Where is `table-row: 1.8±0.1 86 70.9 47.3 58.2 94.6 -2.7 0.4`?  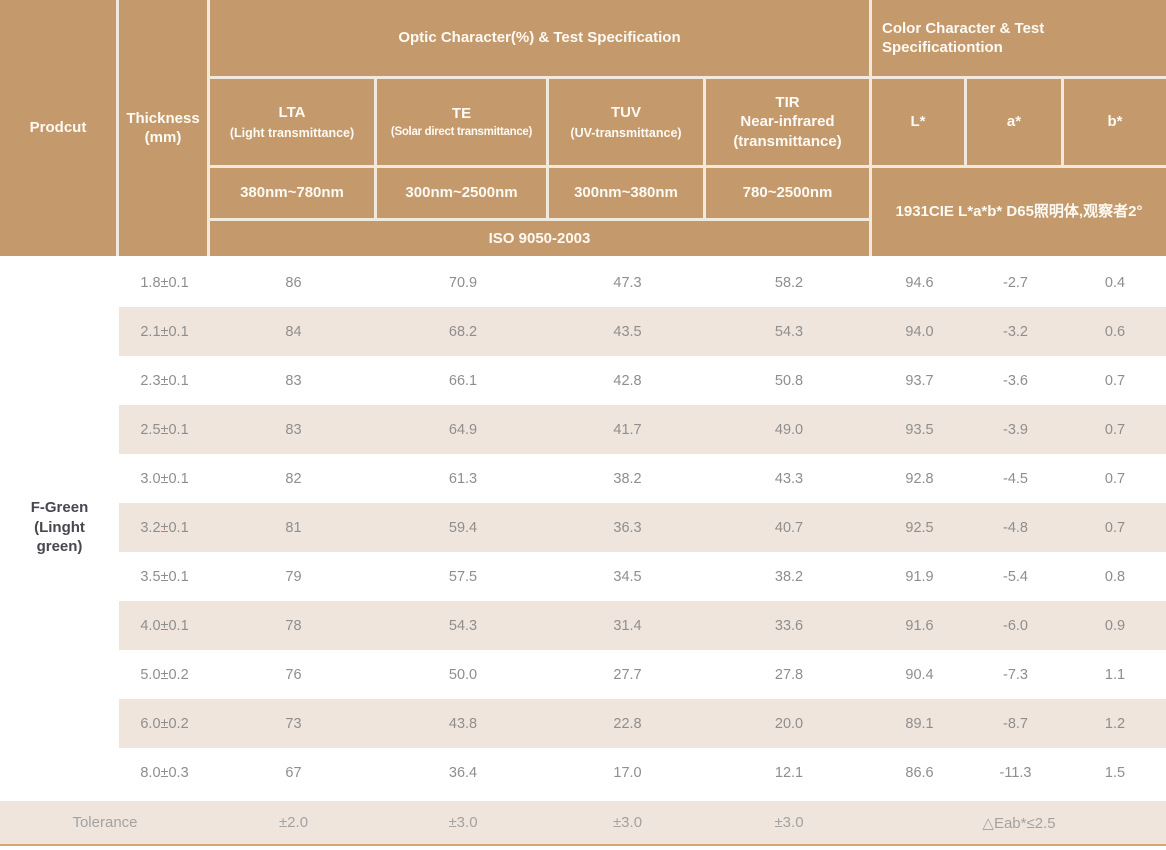
table-row: 1.8±0.1 86 70.9 47.3 58.2 94.6 -2.7 0.4 is located at coordinates (642, 282).